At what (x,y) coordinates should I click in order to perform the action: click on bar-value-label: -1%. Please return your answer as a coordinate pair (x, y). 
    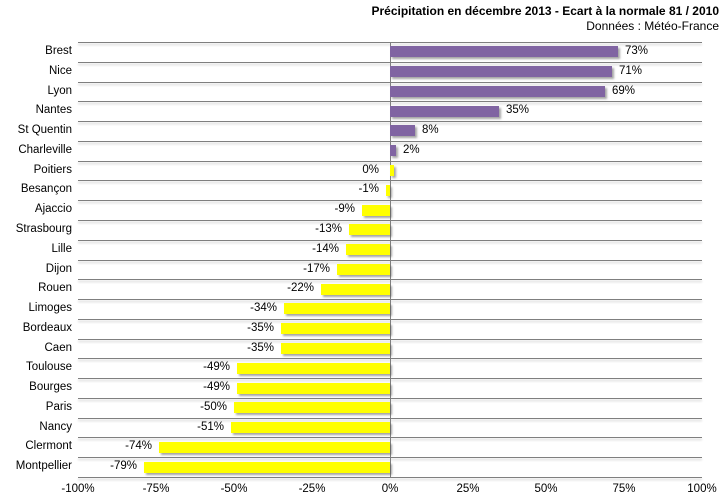
    Looking at the image, I should click on (368, 189).